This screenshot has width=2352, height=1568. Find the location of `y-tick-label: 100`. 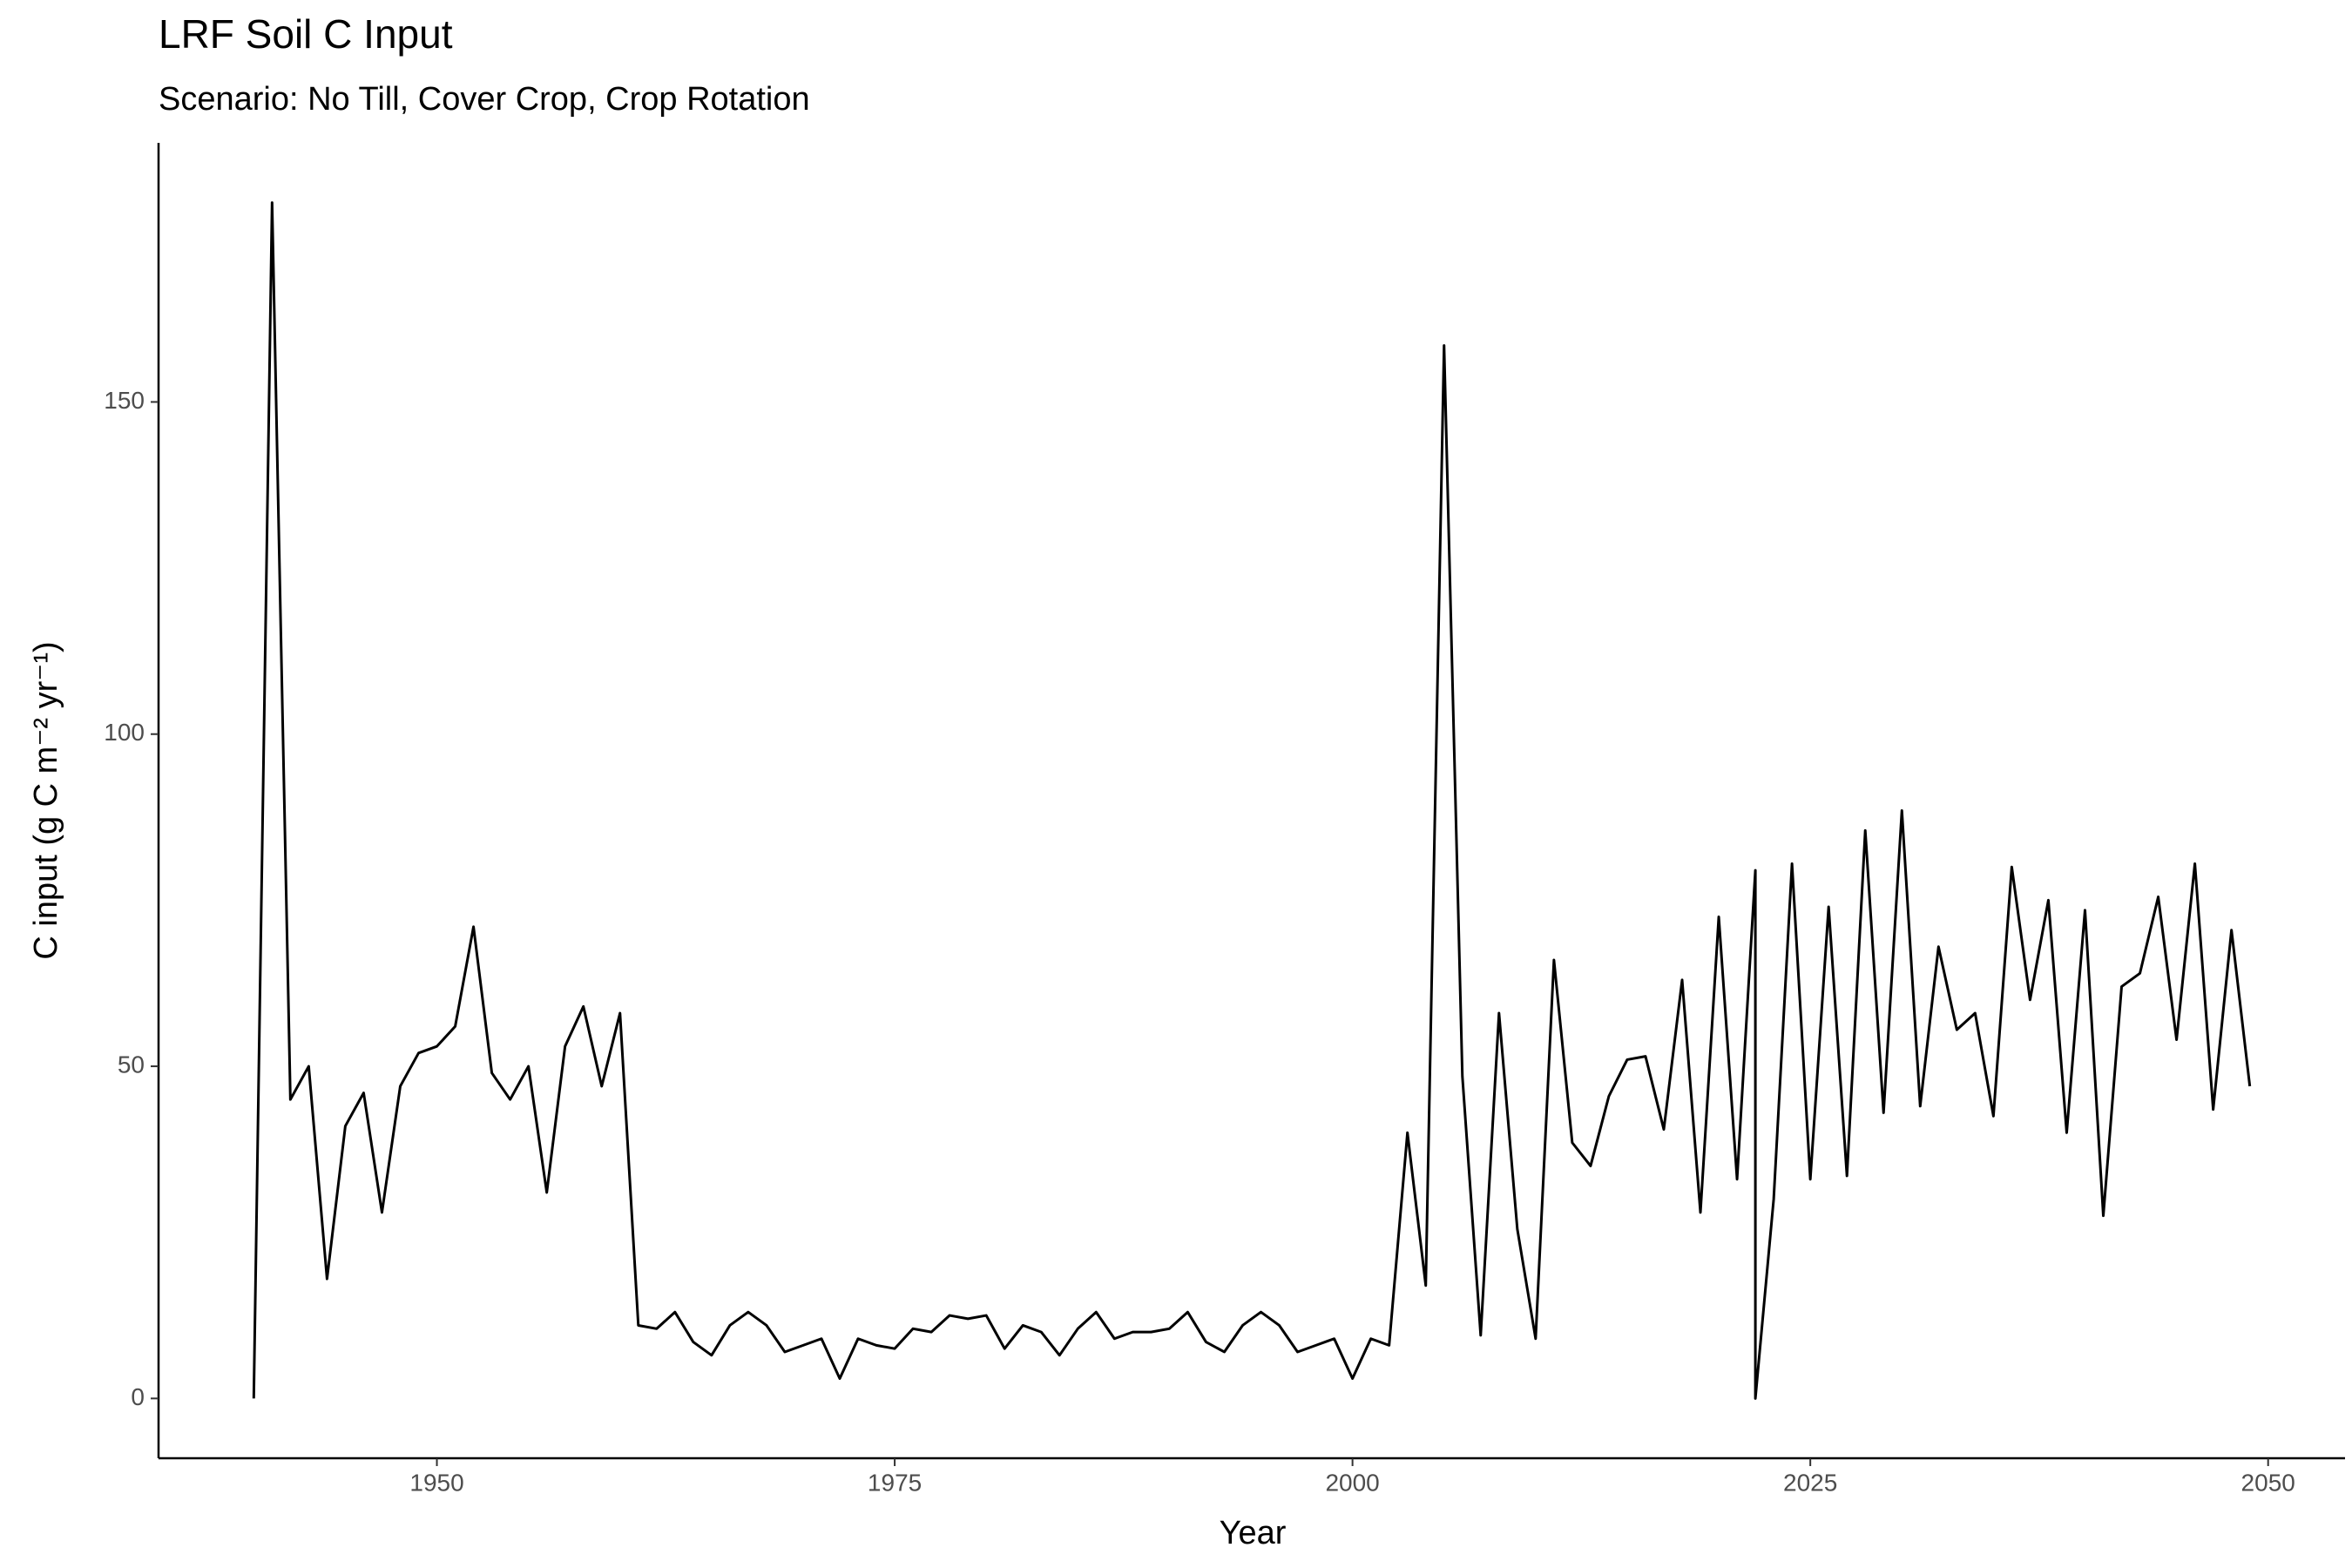

y-tick-label: 100 is located at coordinates (125, 732).